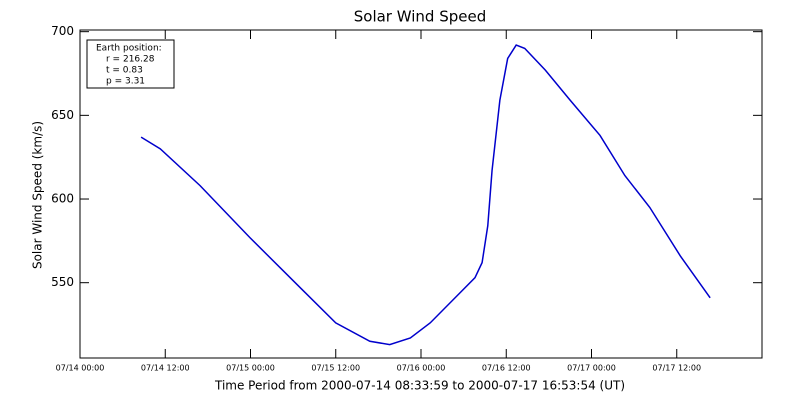 Image resolution: width=800 pixels, height=400 pixels. I want to click on x-tick-label: 07/17 12:00, so click(676, 368).